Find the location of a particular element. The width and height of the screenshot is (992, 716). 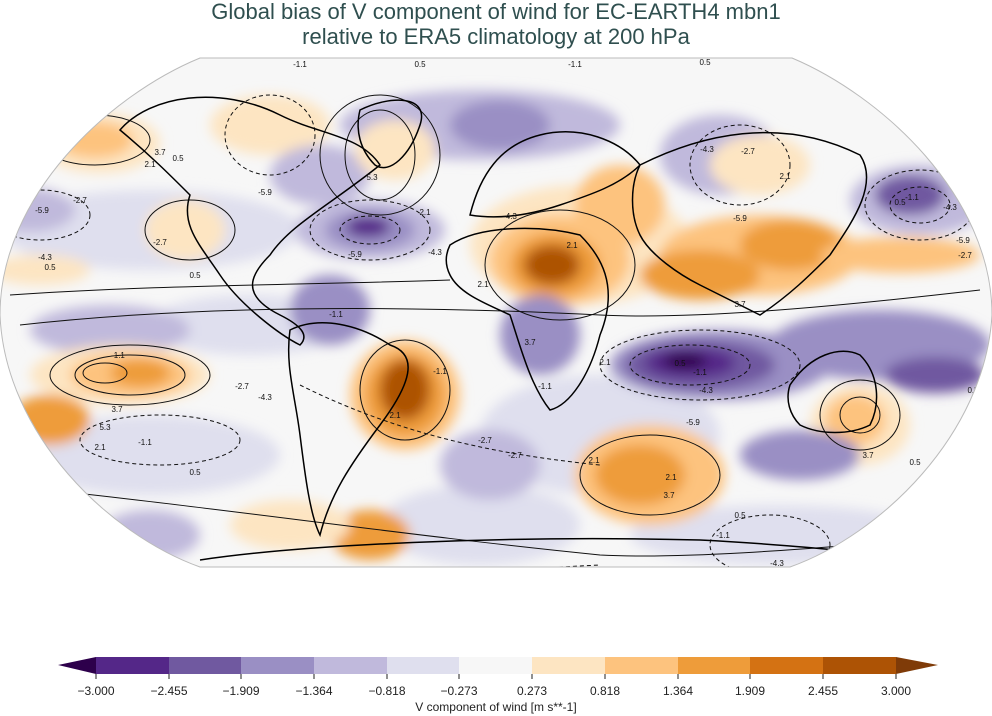

colorbar-tick: −3.000 is located at coordinates (96, 691).